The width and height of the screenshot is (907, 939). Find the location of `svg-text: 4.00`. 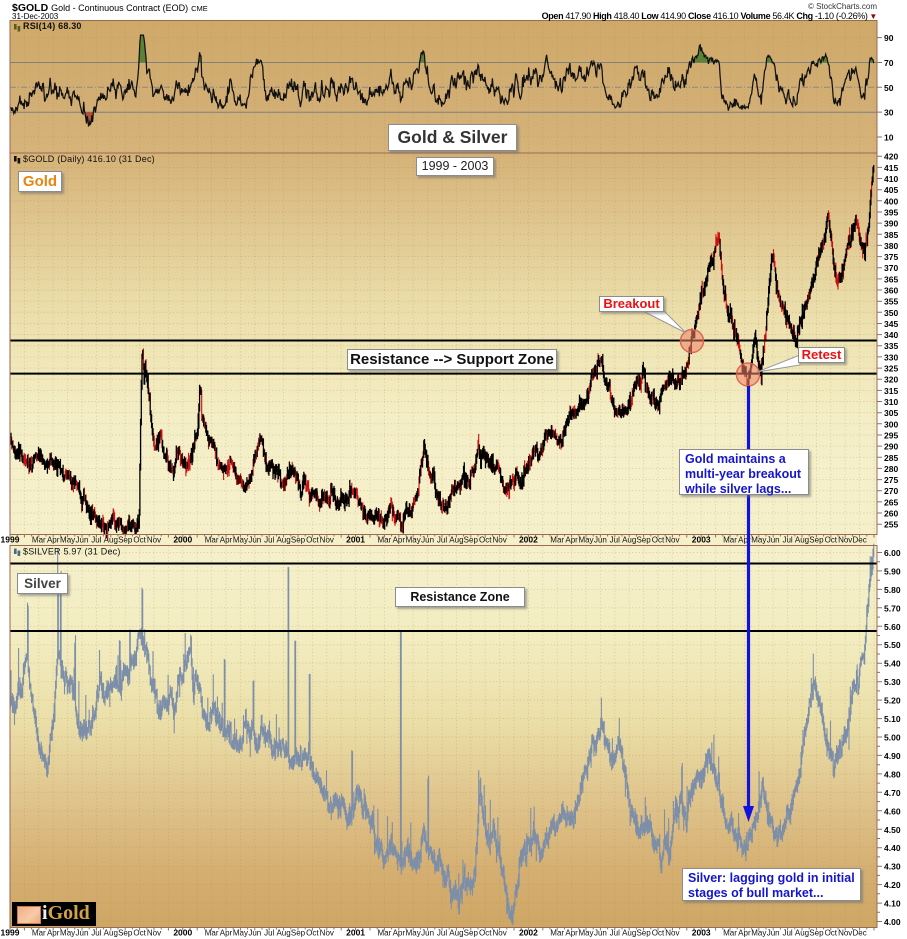

svg-text: 4.00 is located at coordinates (892, 922).